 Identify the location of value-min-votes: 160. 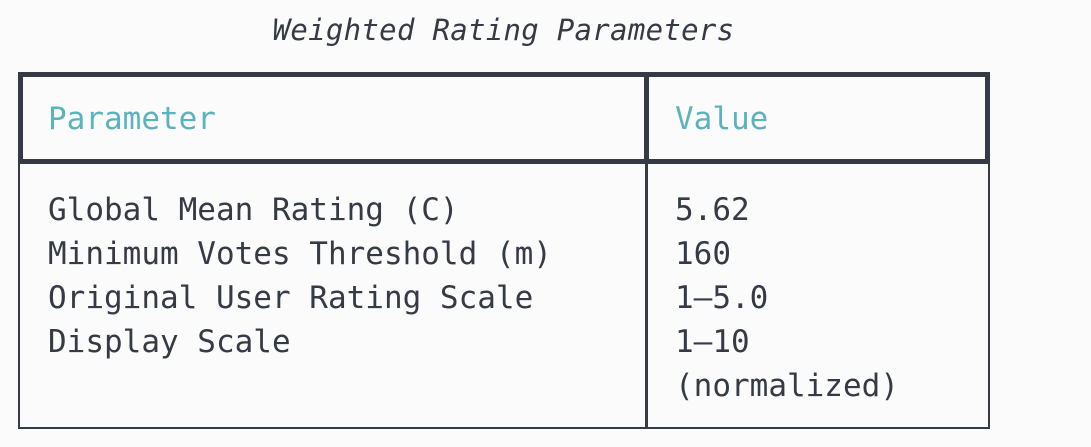
(703, 254).